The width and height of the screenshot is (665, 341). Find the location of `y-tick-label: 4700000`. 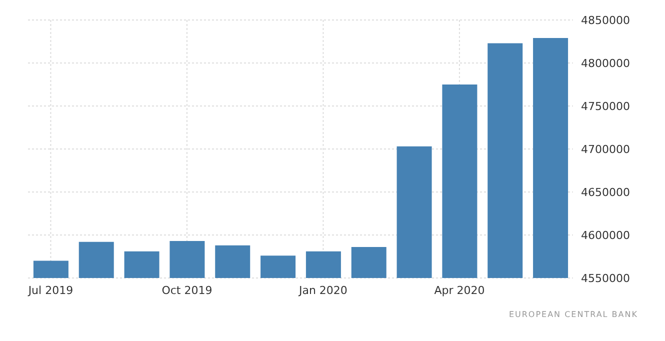

y-tick-label: 4700000 is located at coordinates (605, 149).